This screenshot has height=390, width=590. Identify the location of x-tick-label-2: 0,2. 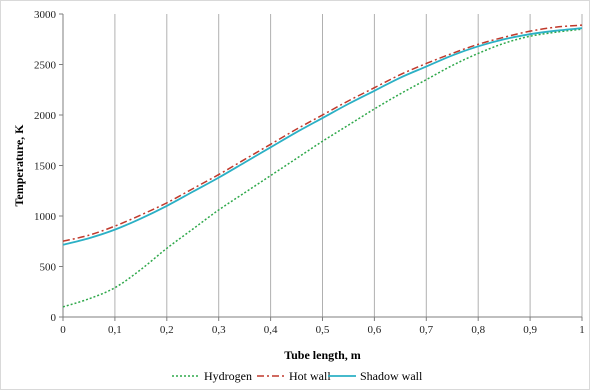
(167, 330).